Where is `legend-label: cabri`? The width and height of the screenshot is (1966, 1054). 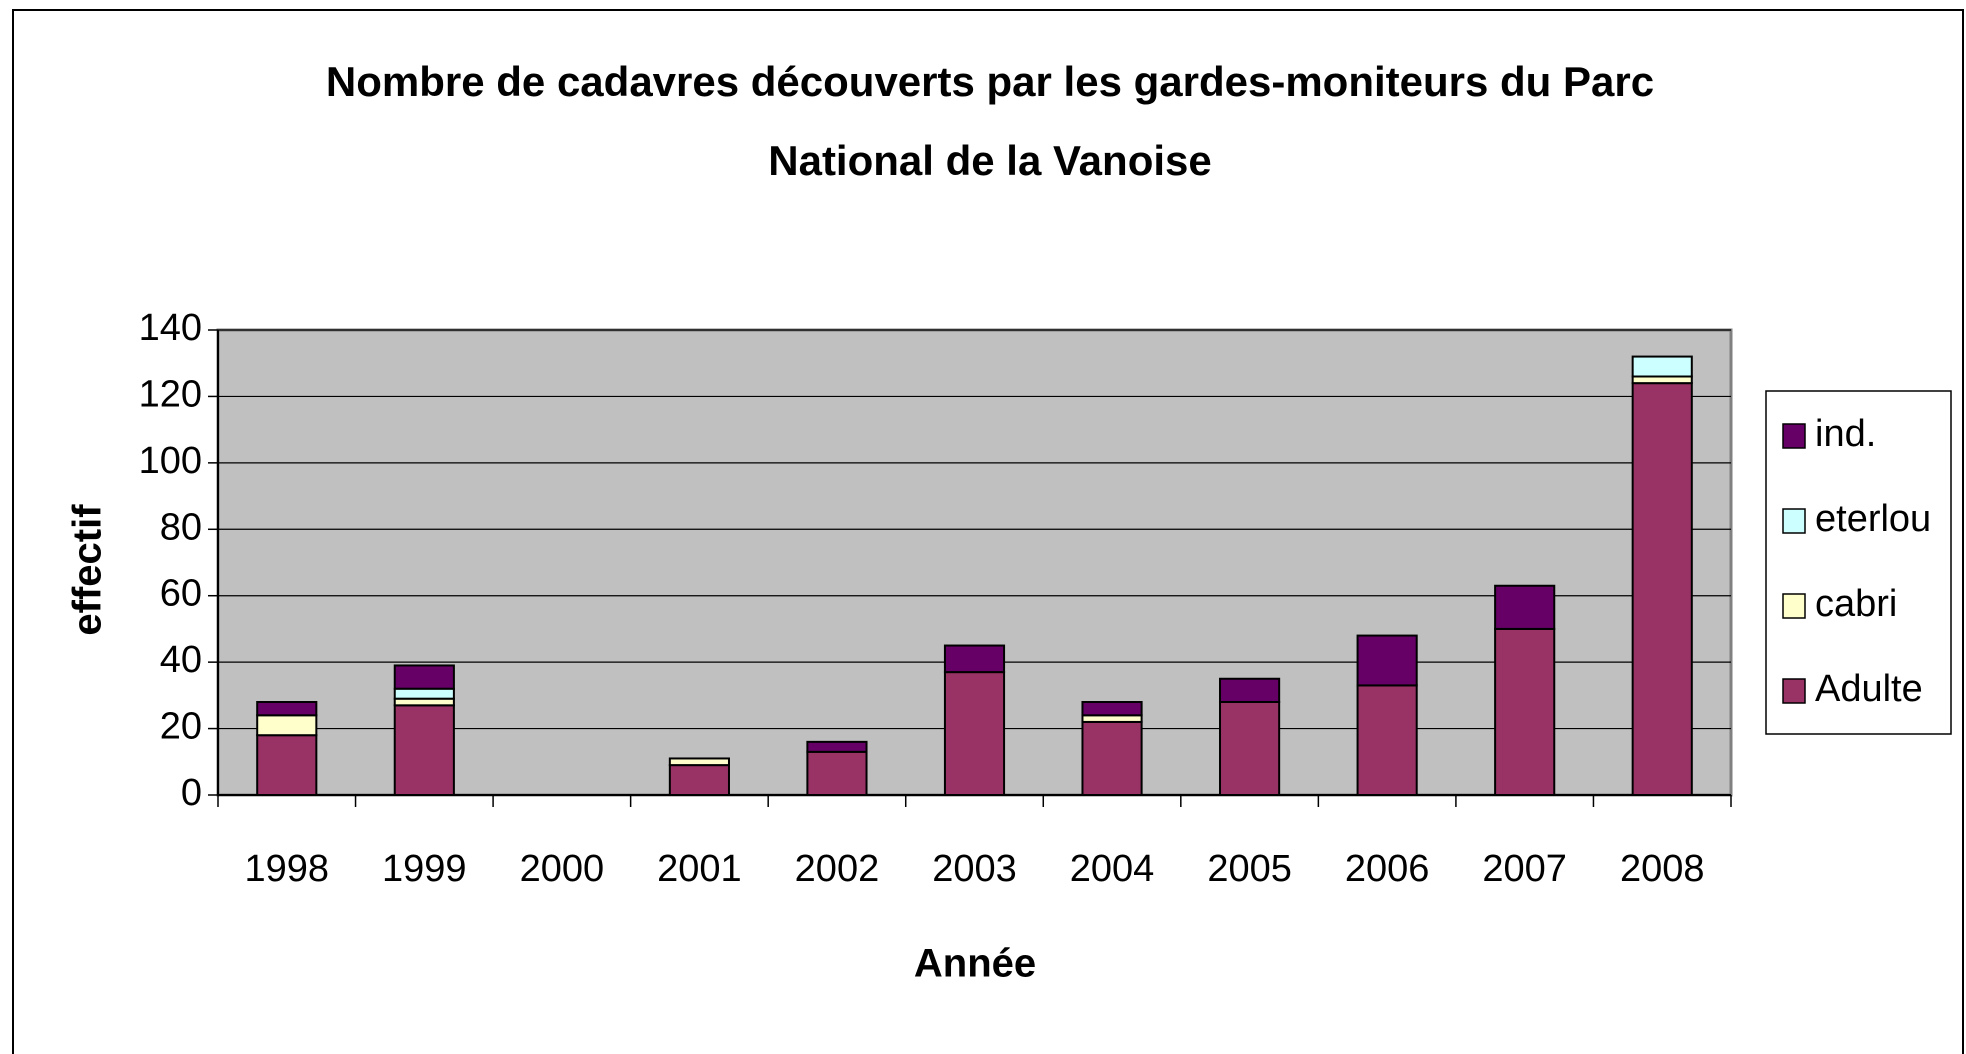
legend-label: cabri is located at coordinates (1856, 604).